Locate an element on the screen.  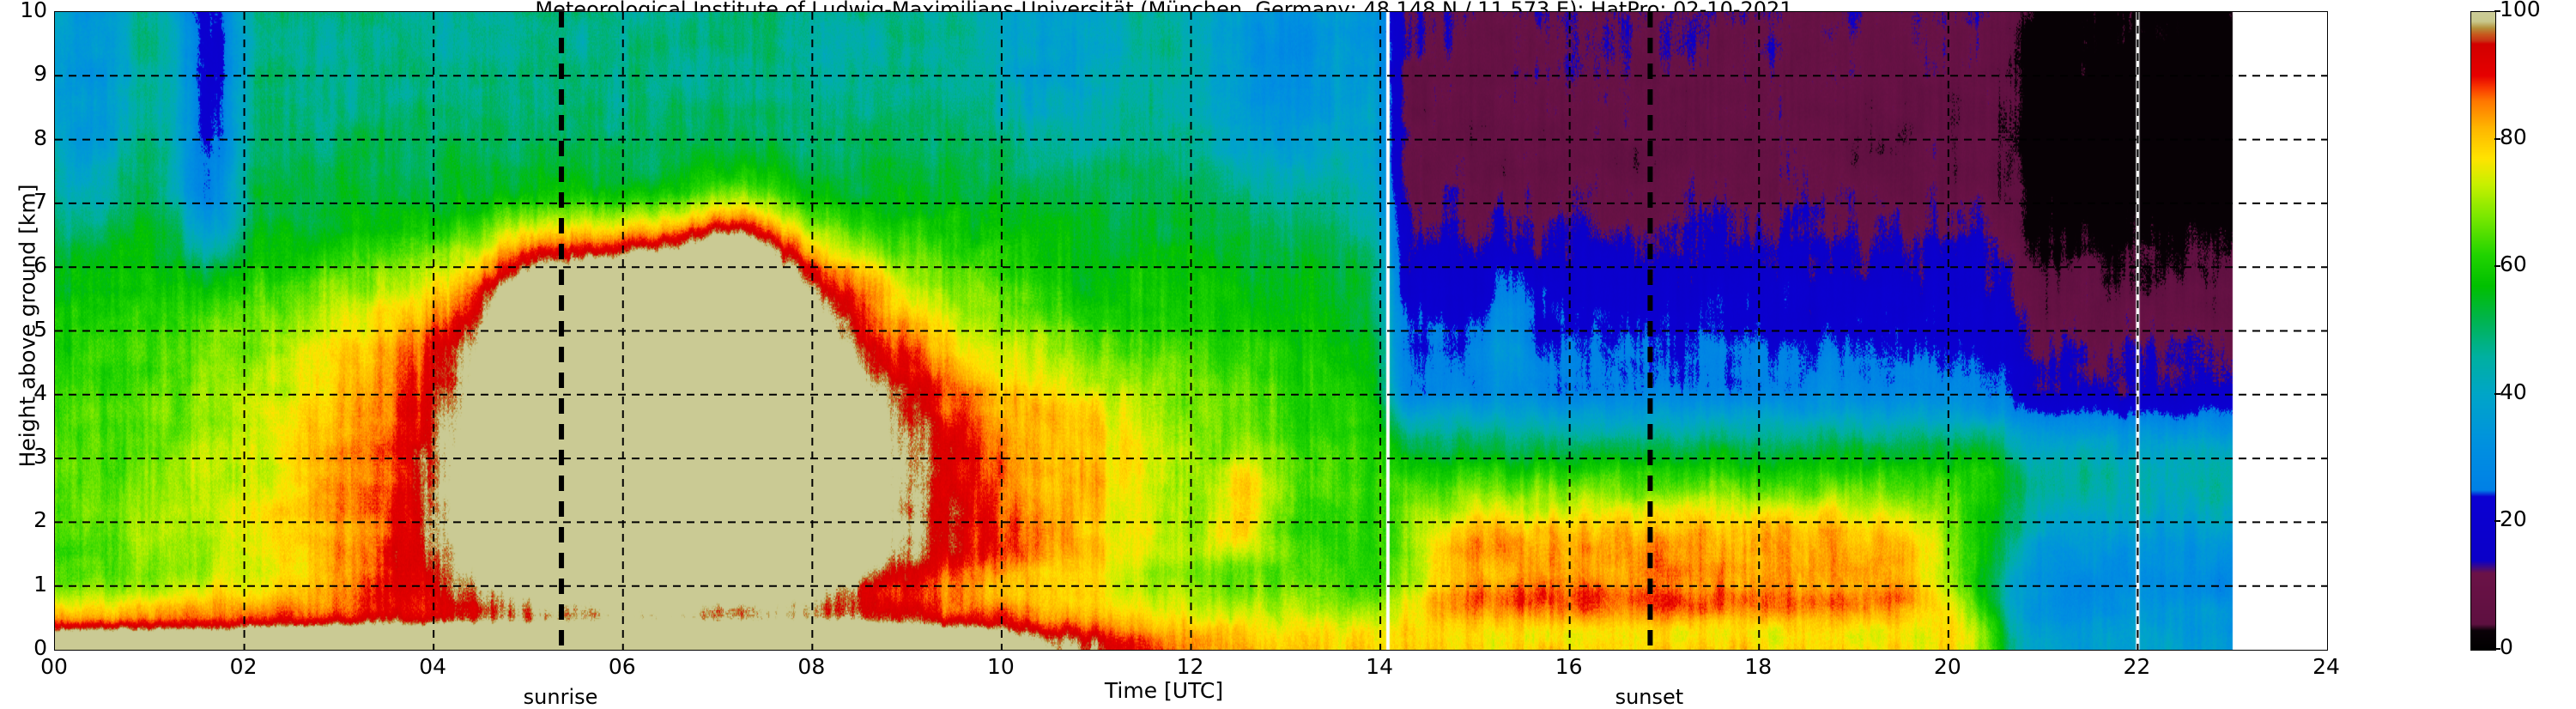
y-tick-label: 2 is located at coordinates (40, 520).